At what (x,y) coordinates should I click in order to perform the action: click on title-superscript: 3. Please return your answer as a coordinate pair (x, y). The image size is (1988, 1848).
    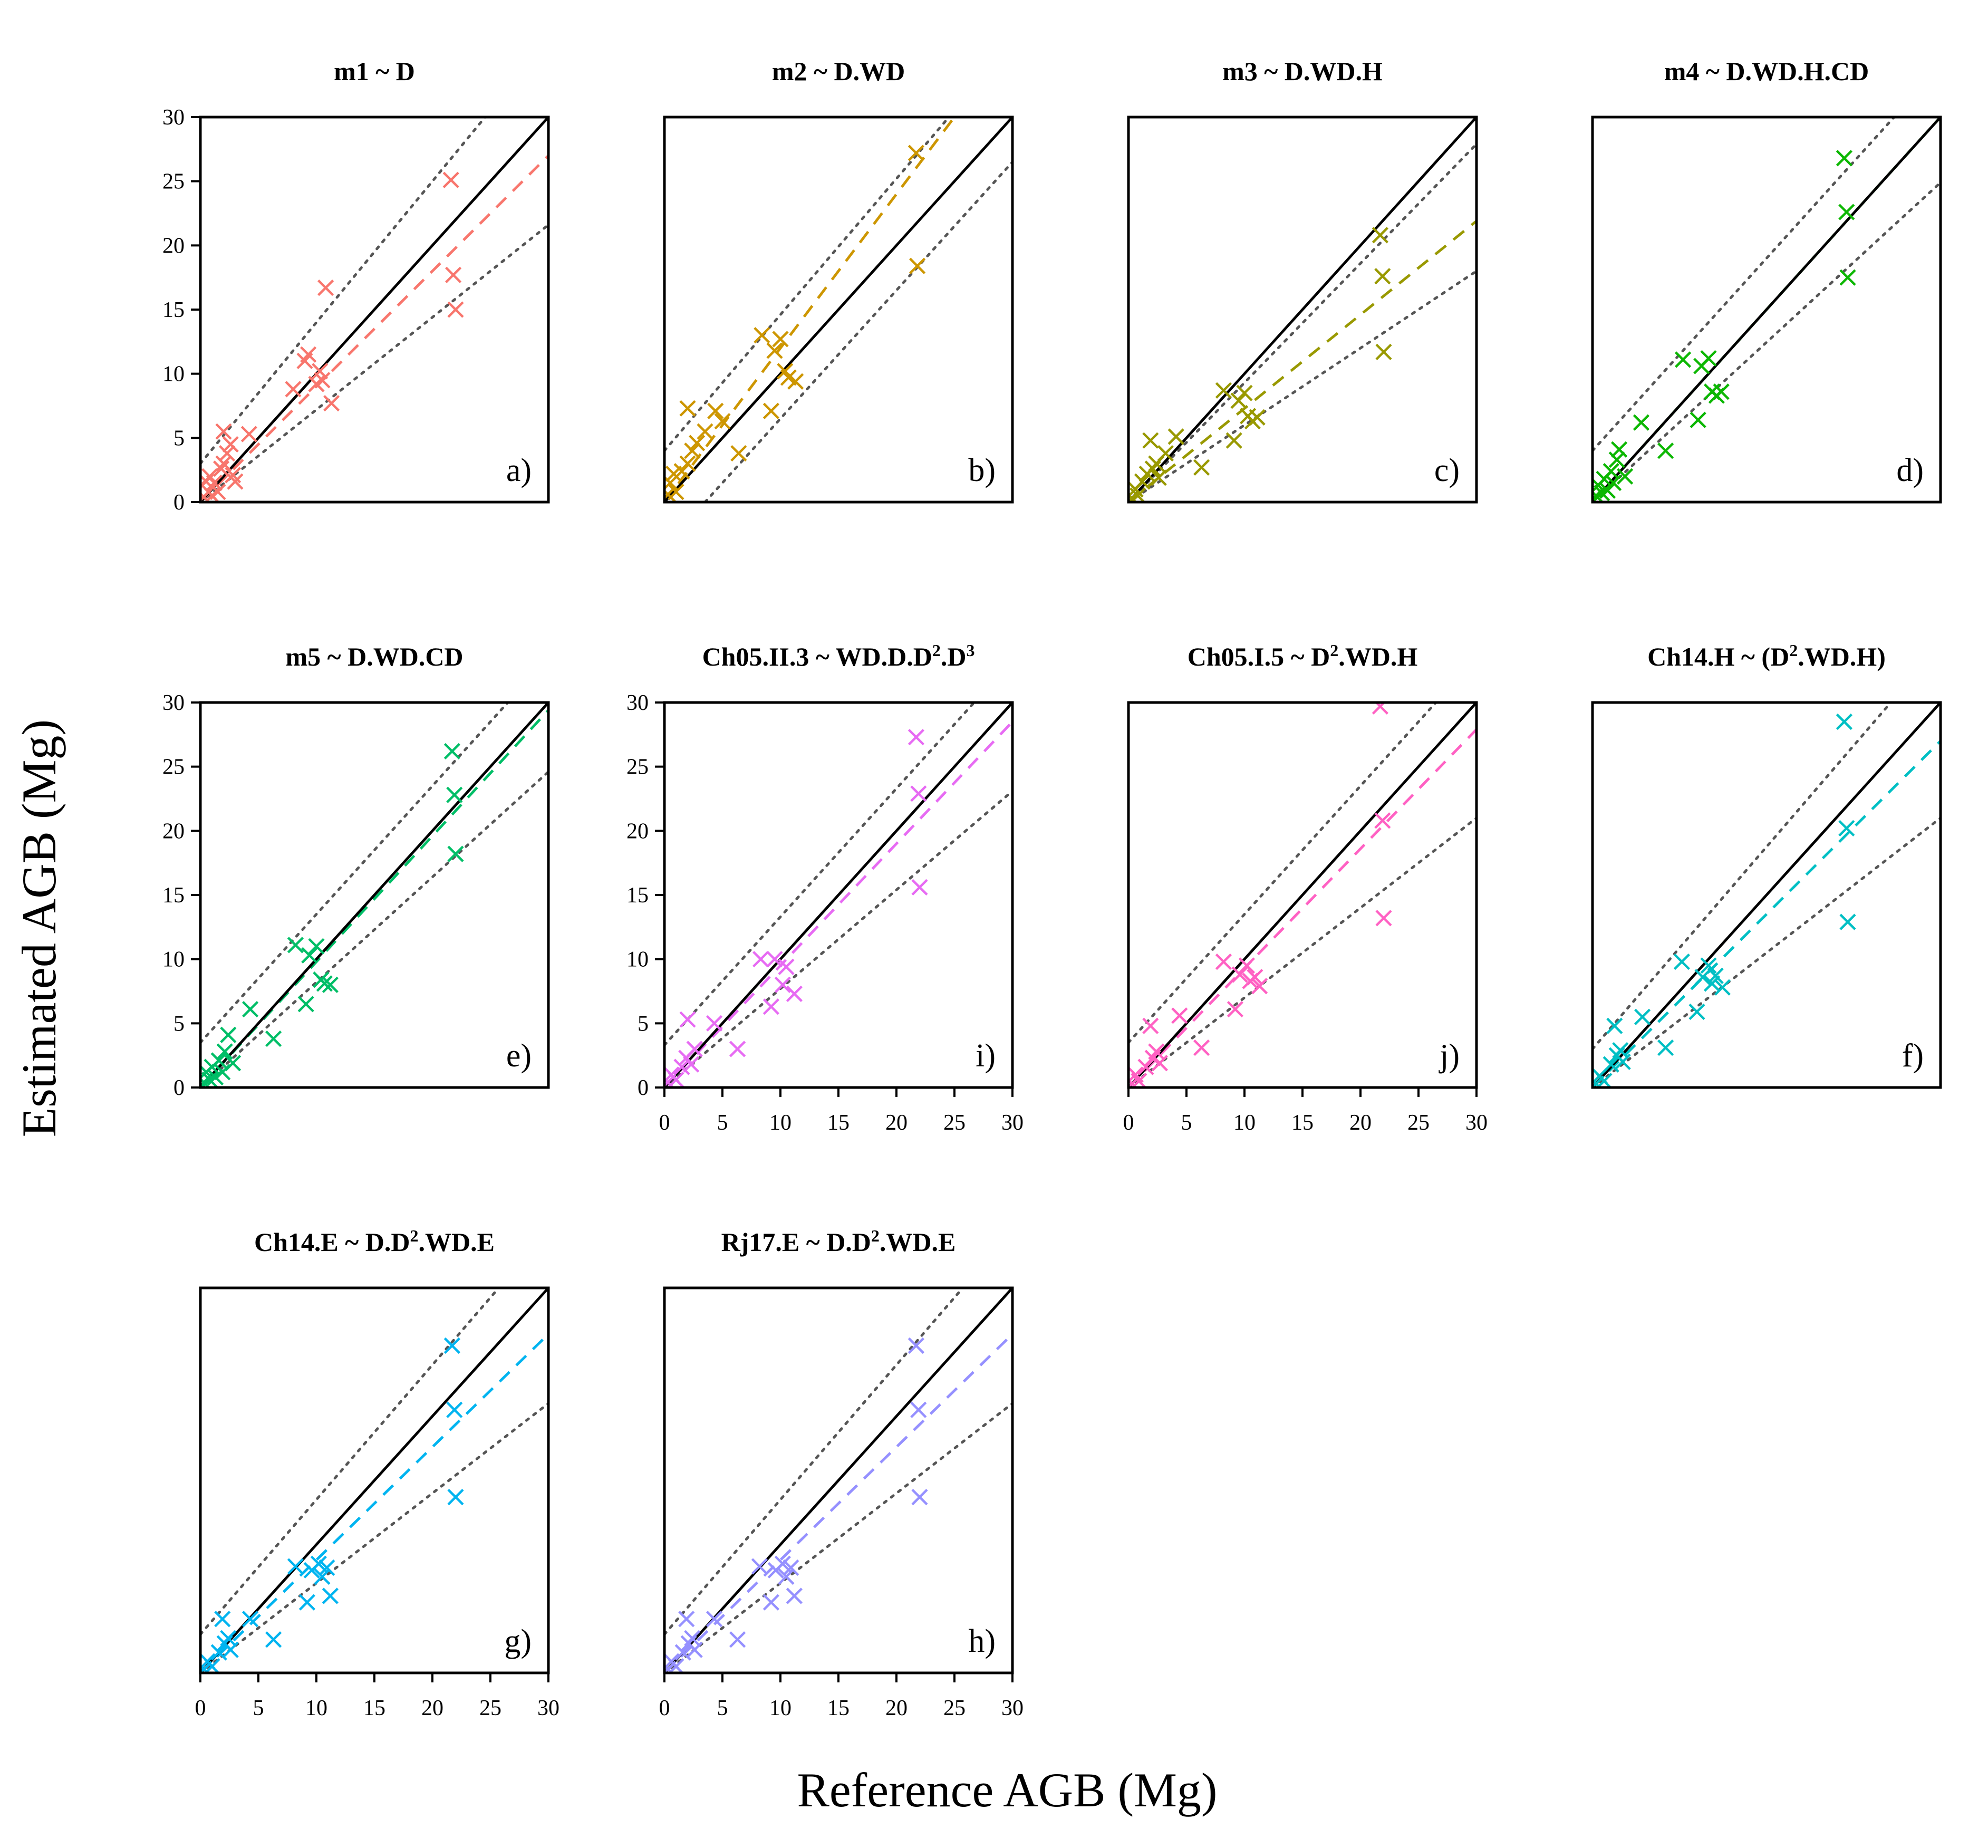
    Looking at the image, I should click on (970, 650).